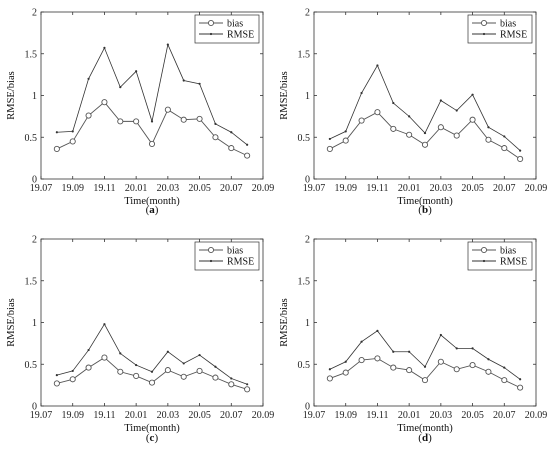 Image resolution: width=550 pixels, height=451 pixels. Describe the element at coordinates (307, 13) in the screenshot. I see `y-tick-label: 2` at that location.